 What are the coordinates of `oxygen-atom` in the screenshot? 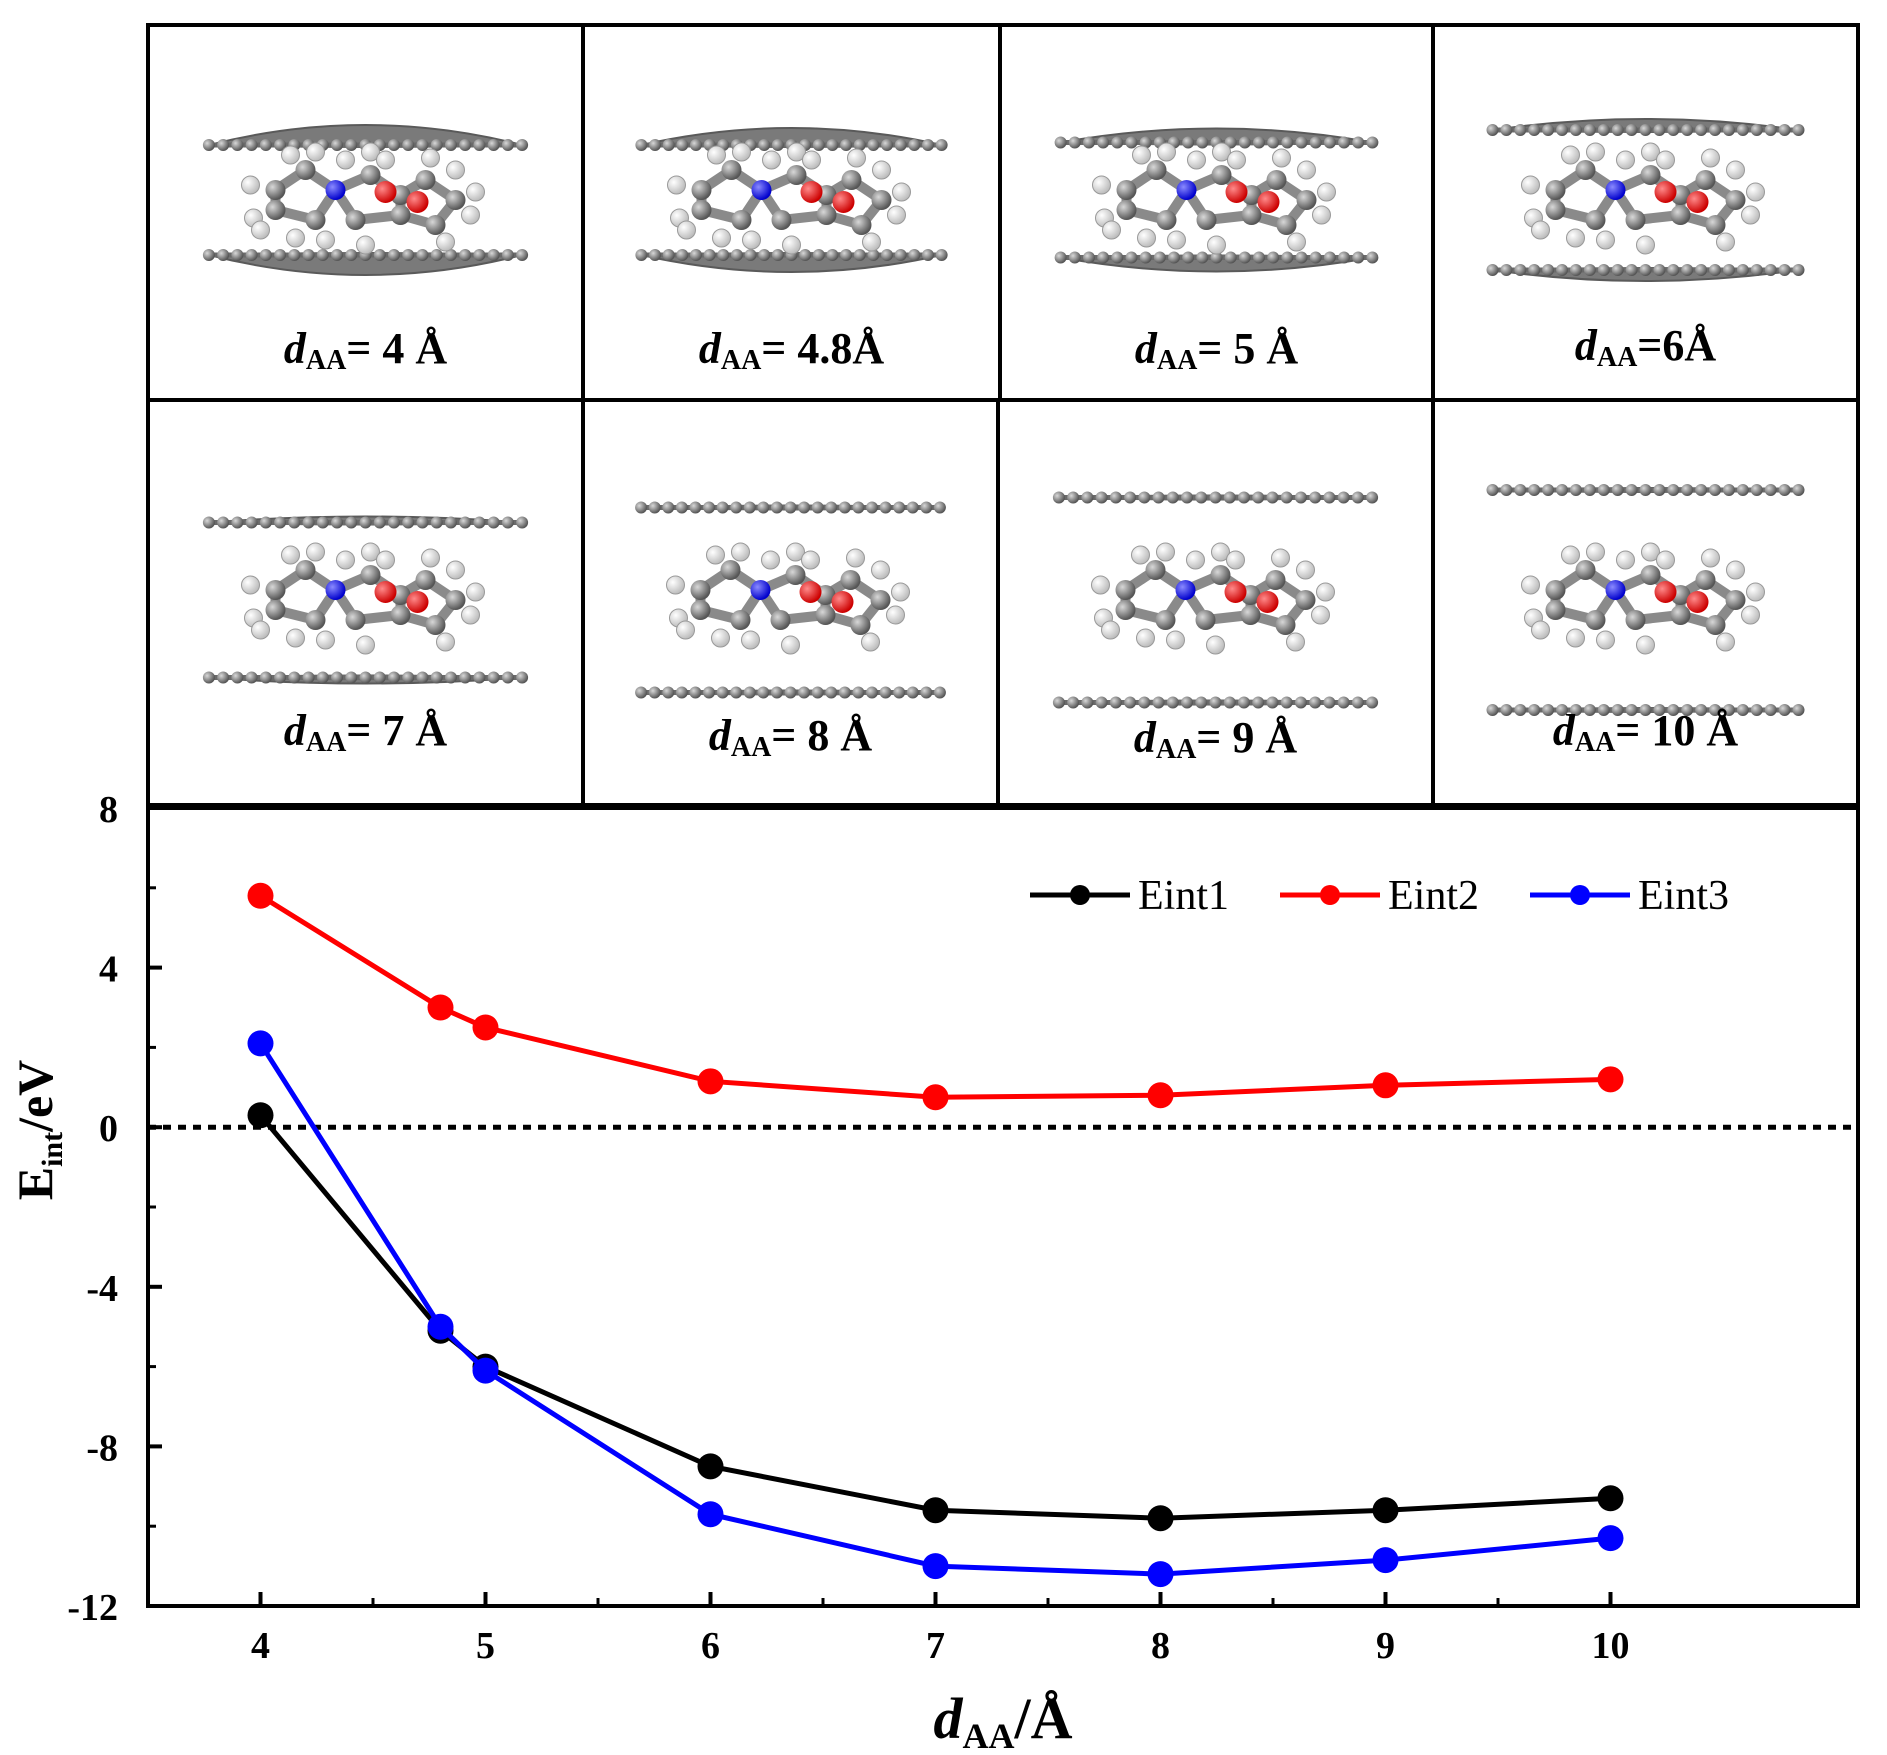 It's located at (843, 202).